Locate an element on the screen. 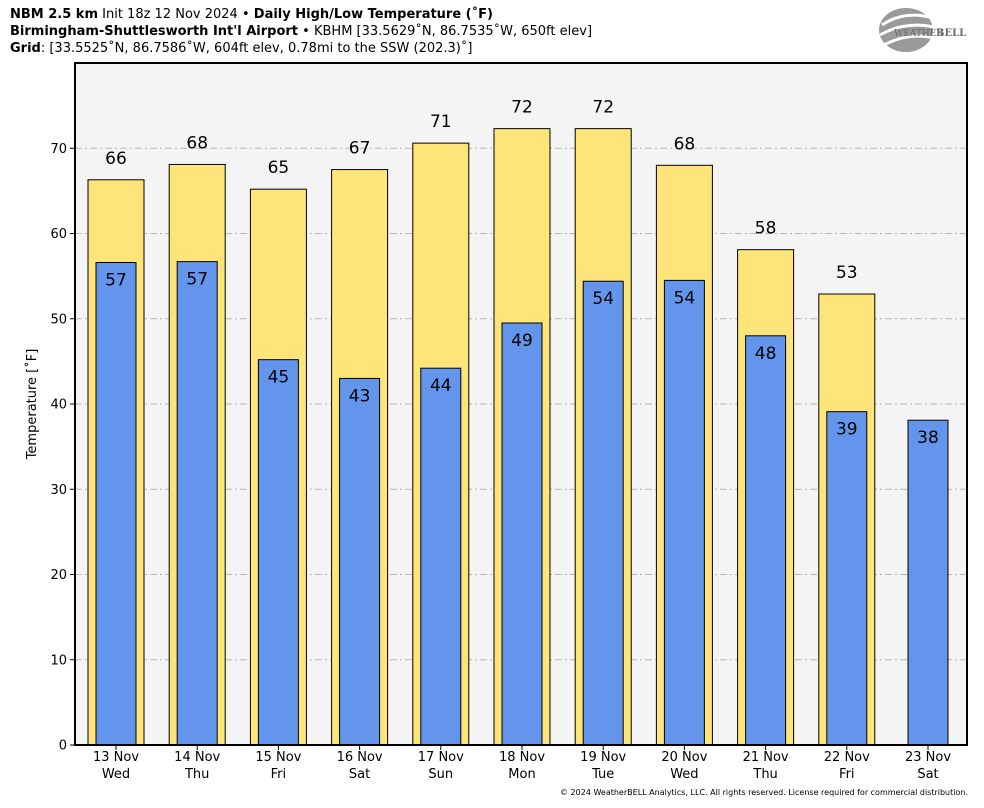 This screenshot has height=808, width=984. high-label-0: 66 is located at coordinates (116, 159).